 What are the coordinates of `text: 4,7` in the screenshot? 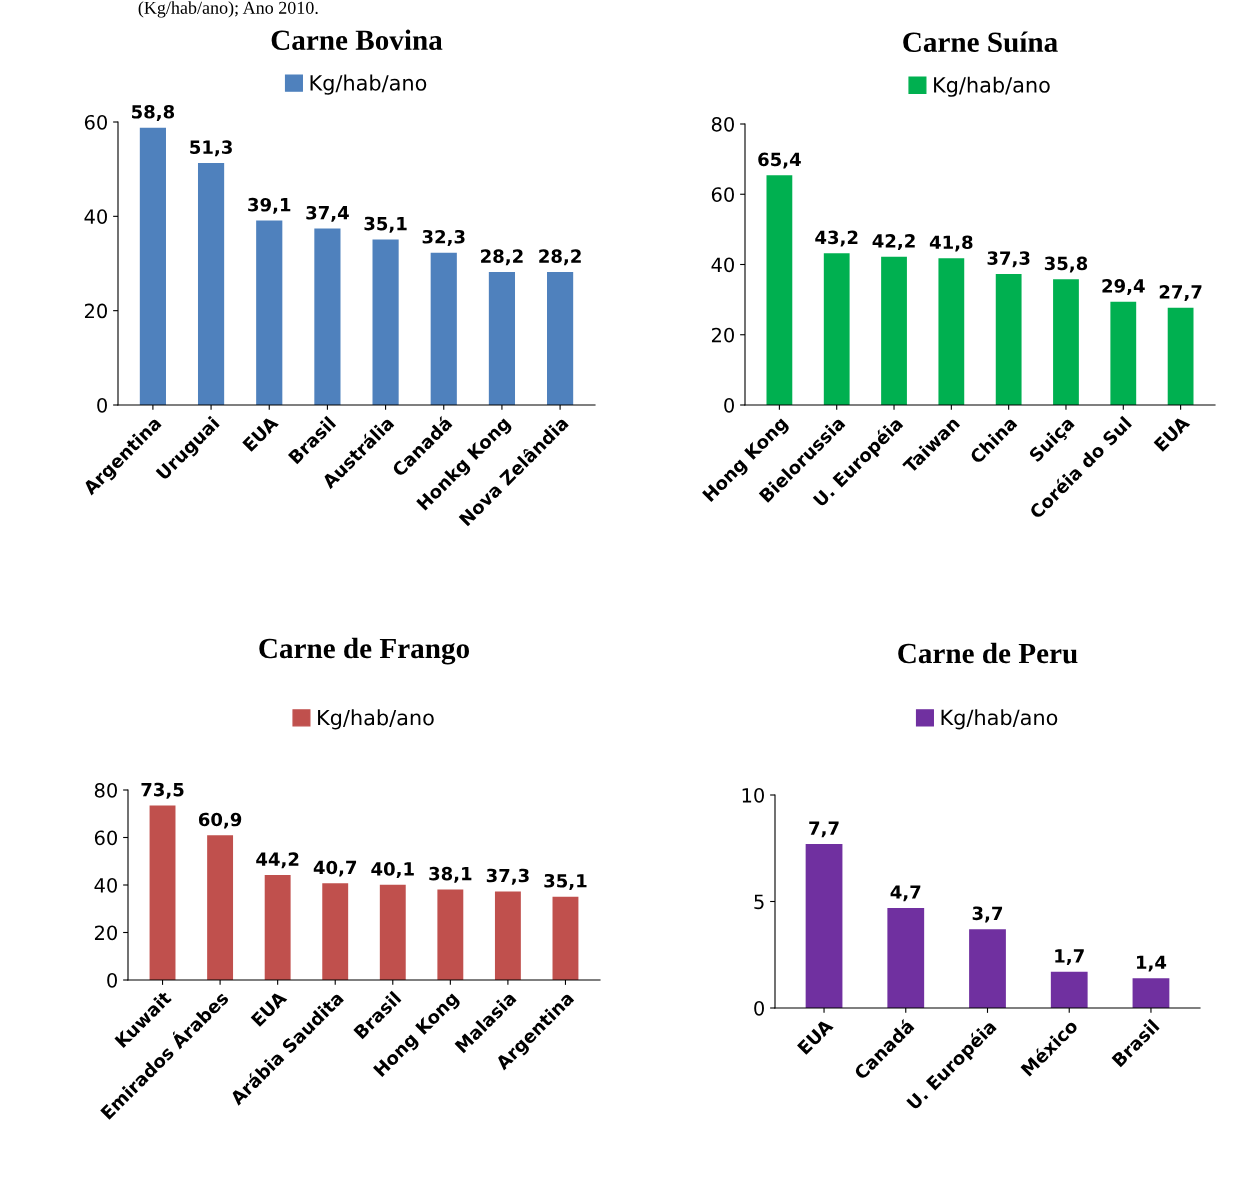 It's located at (905, 893).